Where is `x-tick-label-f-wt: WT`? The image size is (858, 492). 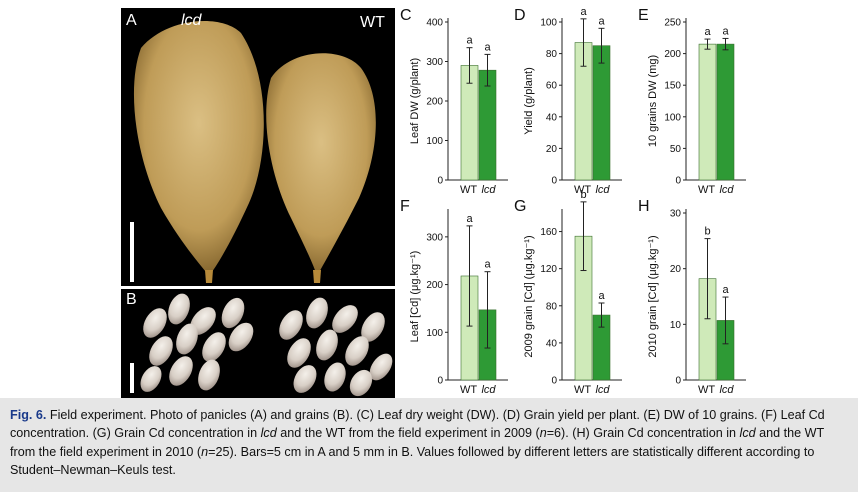 x-tick-label-f-wt: WT is located at coordinates (468, 390).